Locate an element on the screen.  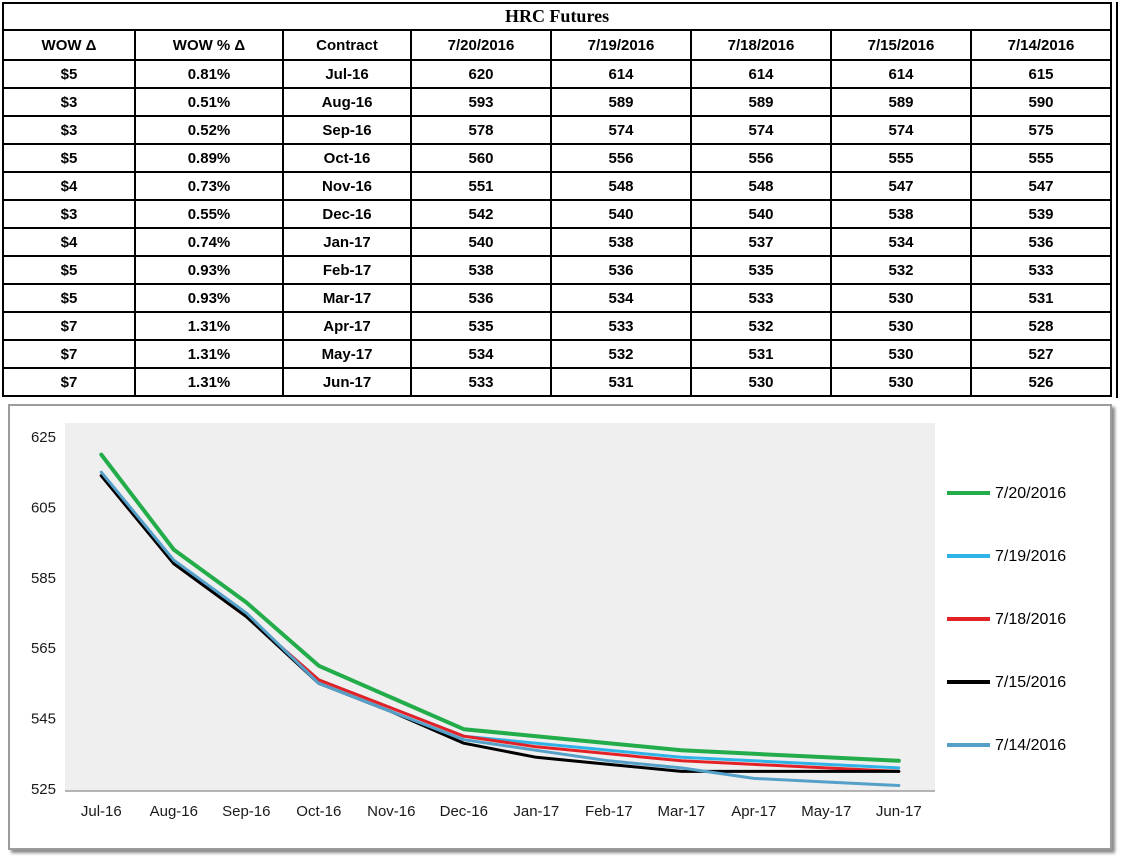
table-row: $3 0.55% Dec-16 542 540 540 538 539 is located at coordinates (557, 214).